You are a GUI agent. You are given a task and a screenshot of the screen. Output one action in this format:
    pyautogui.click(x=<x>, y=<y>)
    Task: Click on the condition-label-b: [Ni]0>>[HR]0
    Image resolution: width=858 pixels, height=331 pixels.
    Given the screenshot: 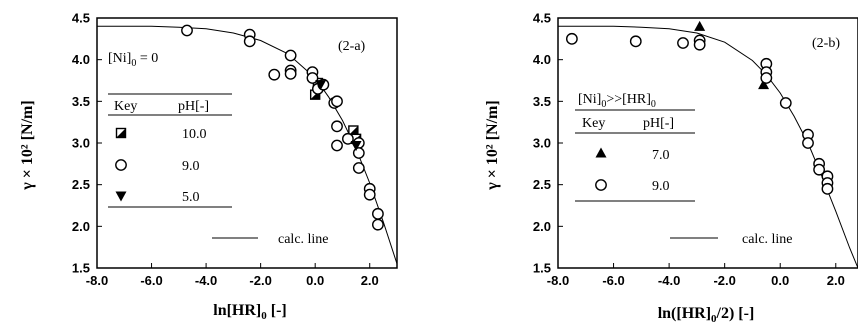 What is the action you would take?
    pyautogui.click(x=617, y=101)
    